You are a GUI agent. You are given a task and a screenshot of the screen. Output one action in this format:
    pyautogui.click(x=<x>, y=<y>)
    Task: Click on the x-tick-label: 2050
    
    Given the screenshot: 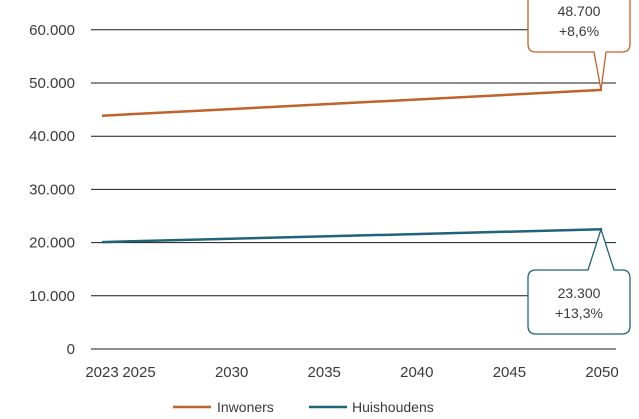 What is the action you would take?
    pyautogui.click(x=601, y=372)
    